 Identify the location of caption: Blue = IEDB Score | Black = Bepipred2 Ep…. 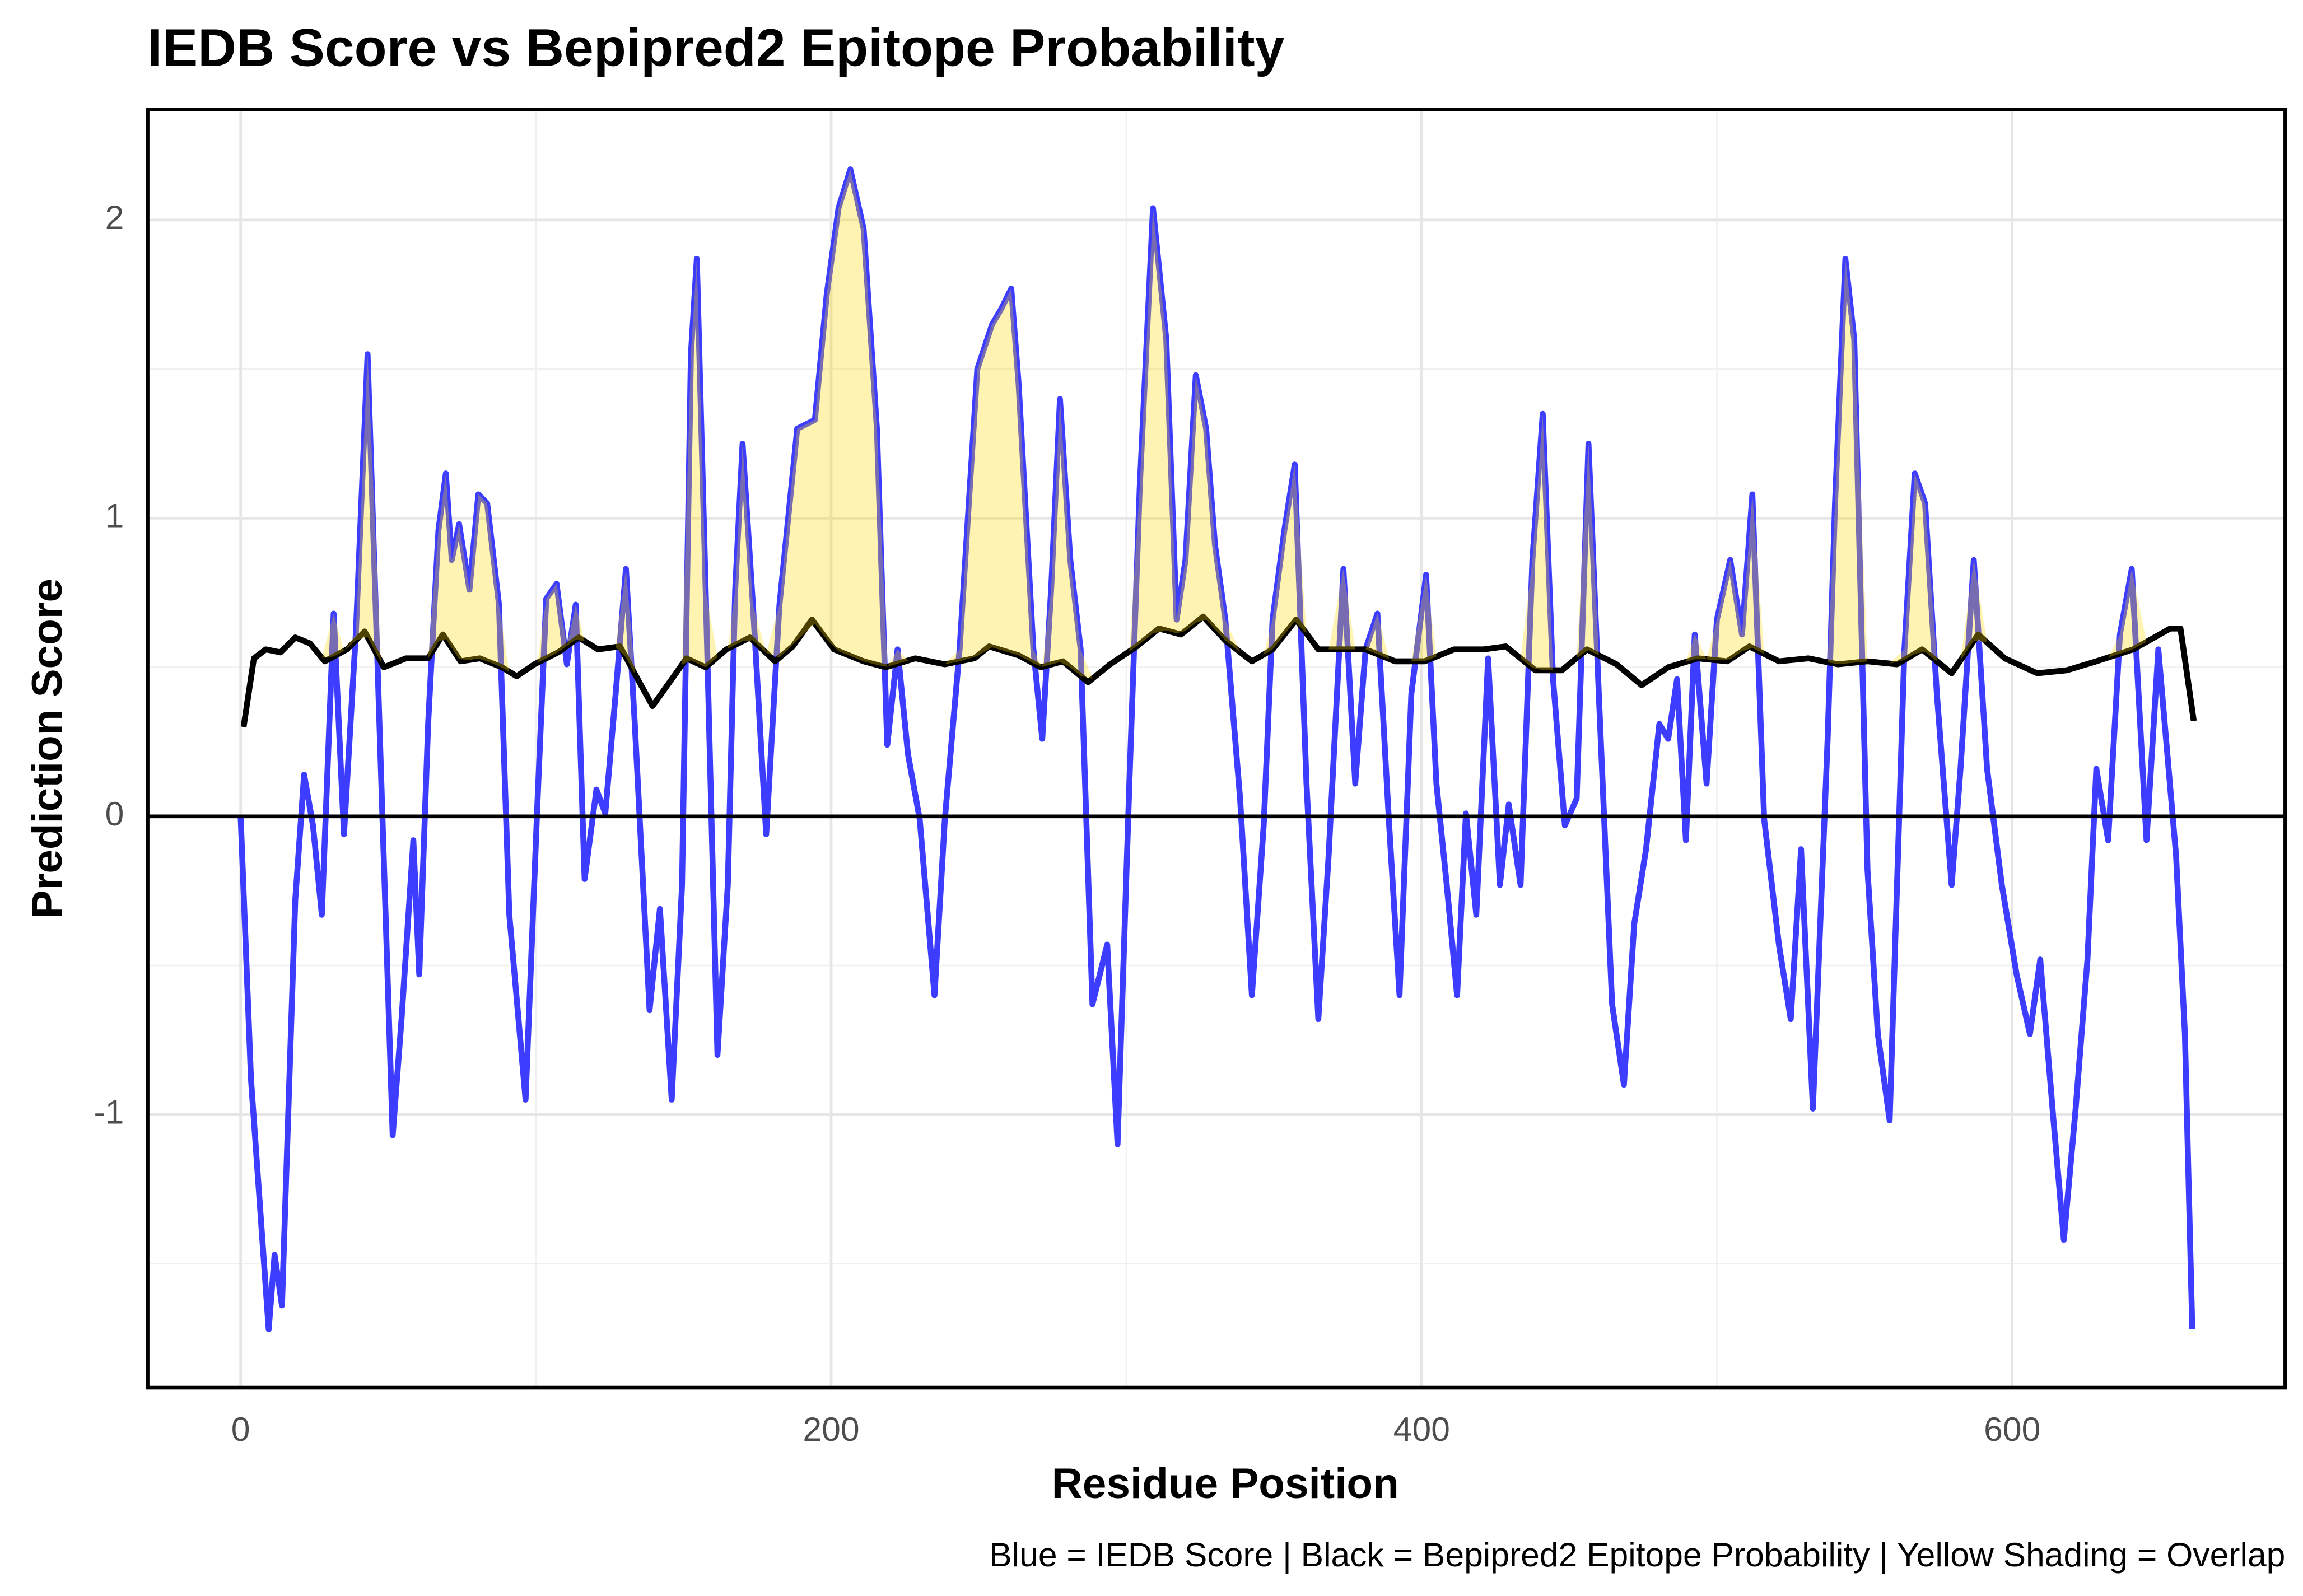
(1637, 1555).